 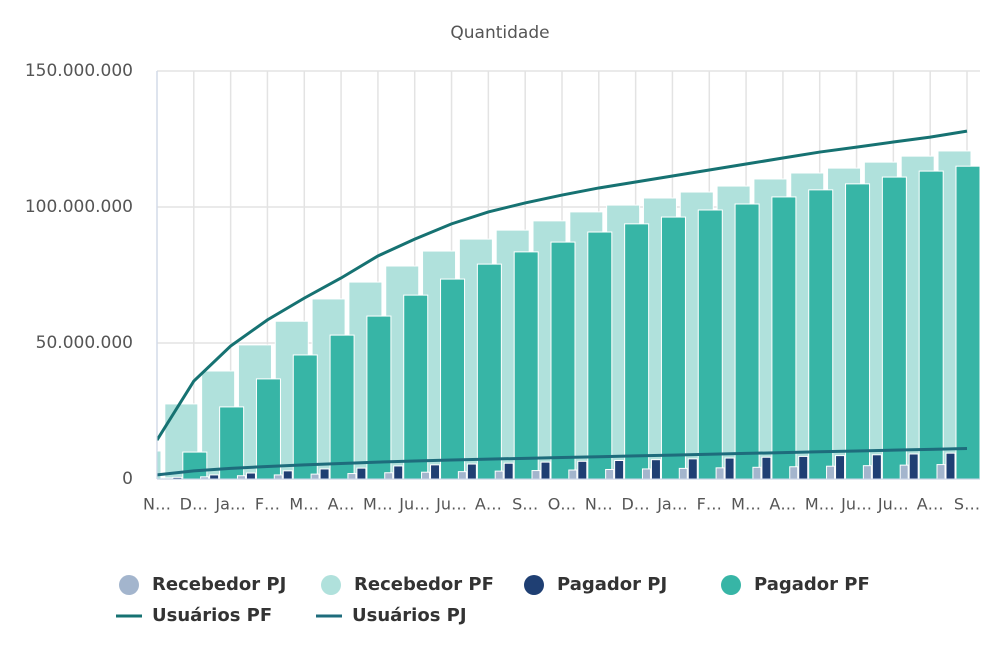 I want to click on y-tick-label: 0, so click(x=127, y=479).